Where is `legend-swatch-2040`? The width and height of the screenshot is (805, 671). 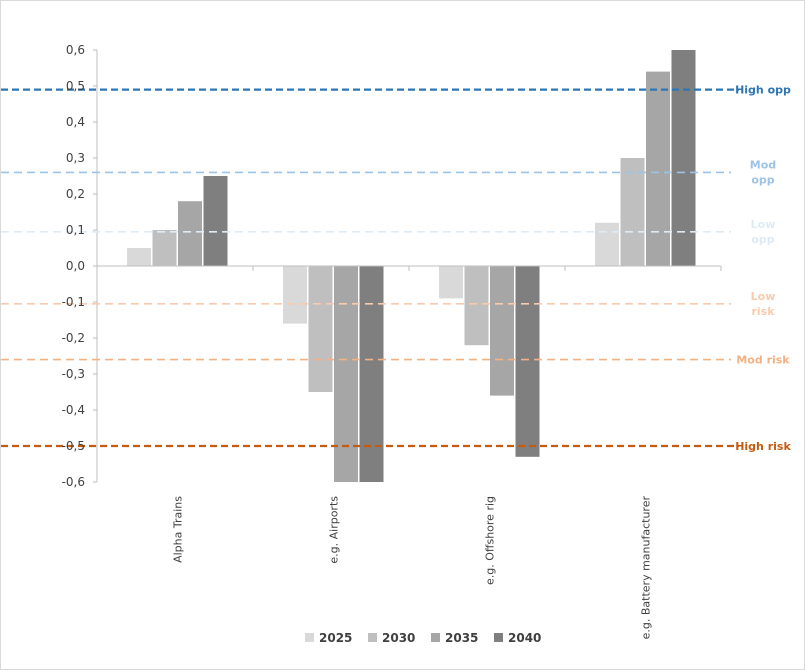
legend-swatch-2040 is located at coordinates (498, 637).